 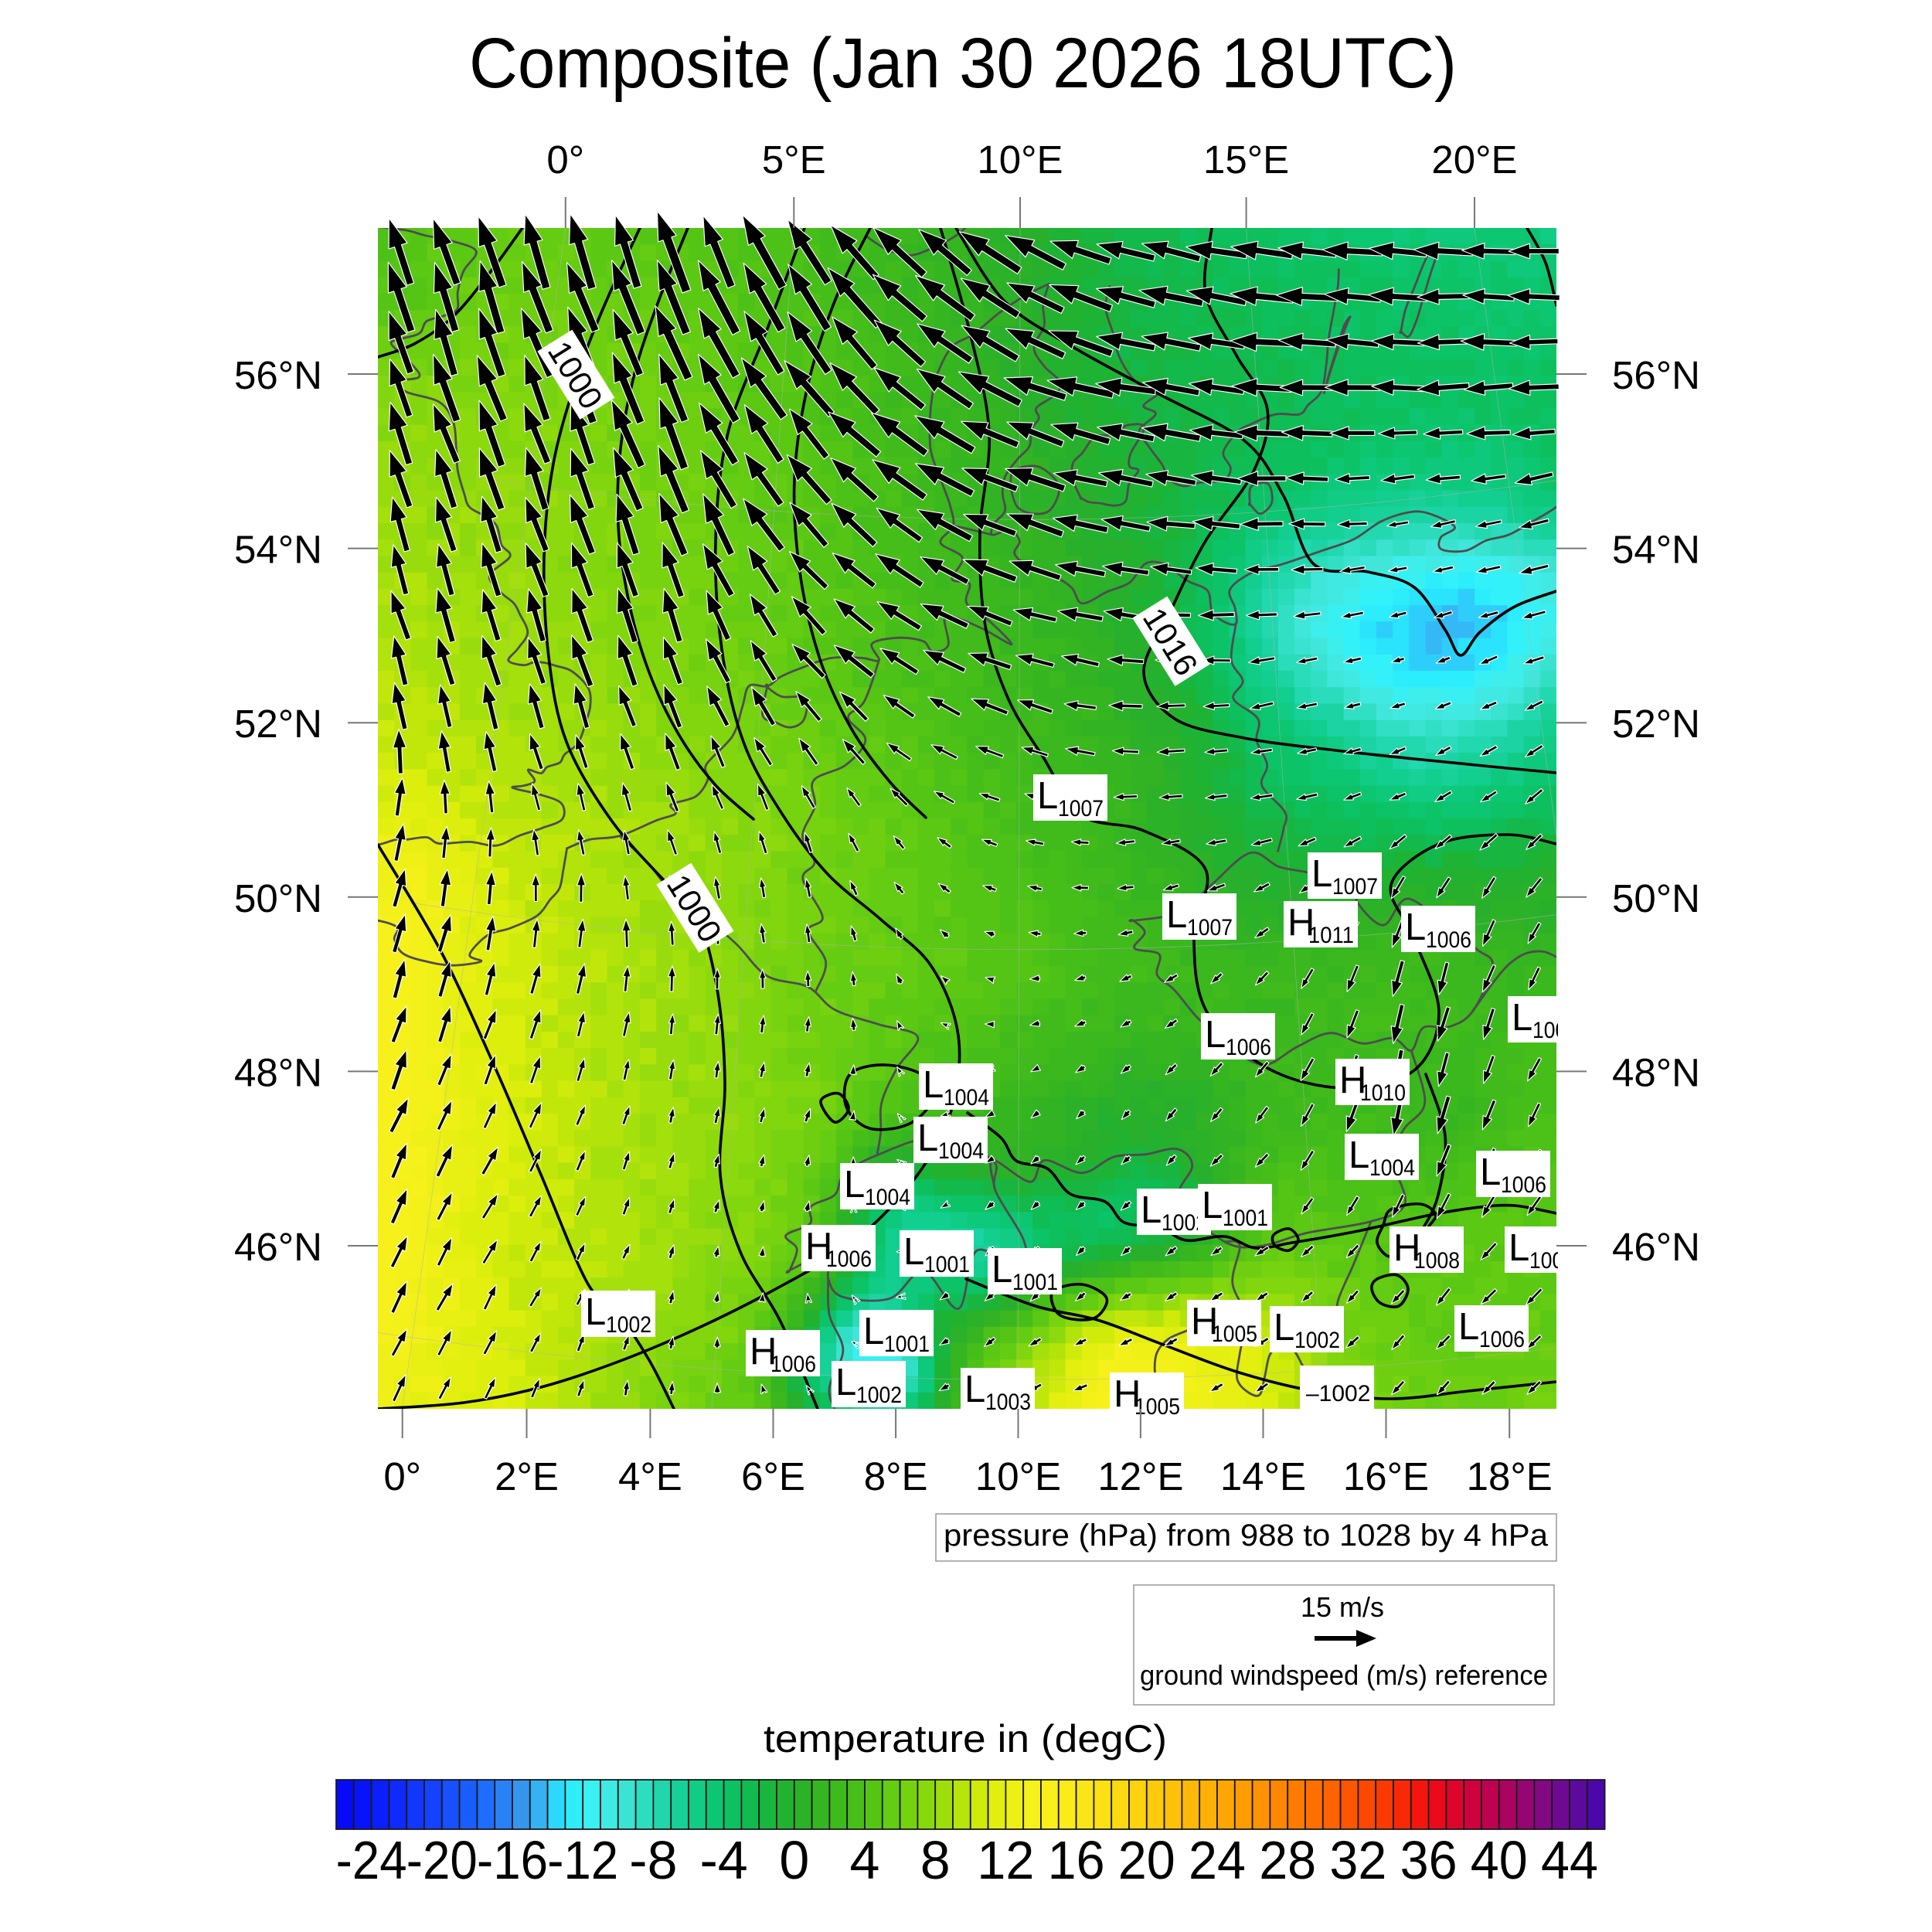 What do you see at coordinates (653, 1860) in the screenshot?
I see `svg-text: -8` at bounding box center [653, 1860].